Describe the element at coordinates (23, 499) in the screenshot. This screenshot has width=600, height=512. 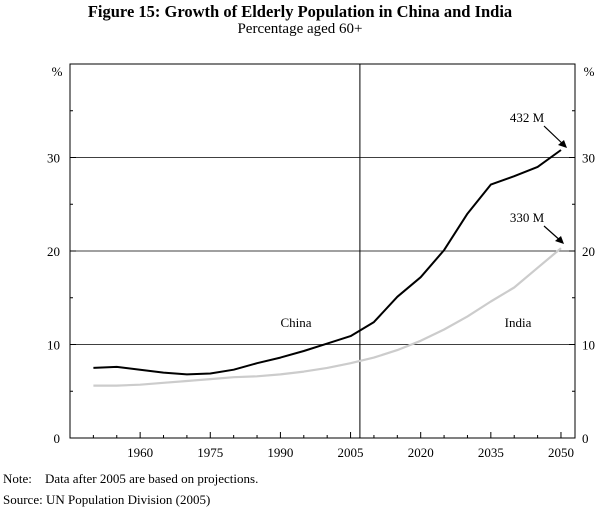
I see `source-label: Source:` at that location.